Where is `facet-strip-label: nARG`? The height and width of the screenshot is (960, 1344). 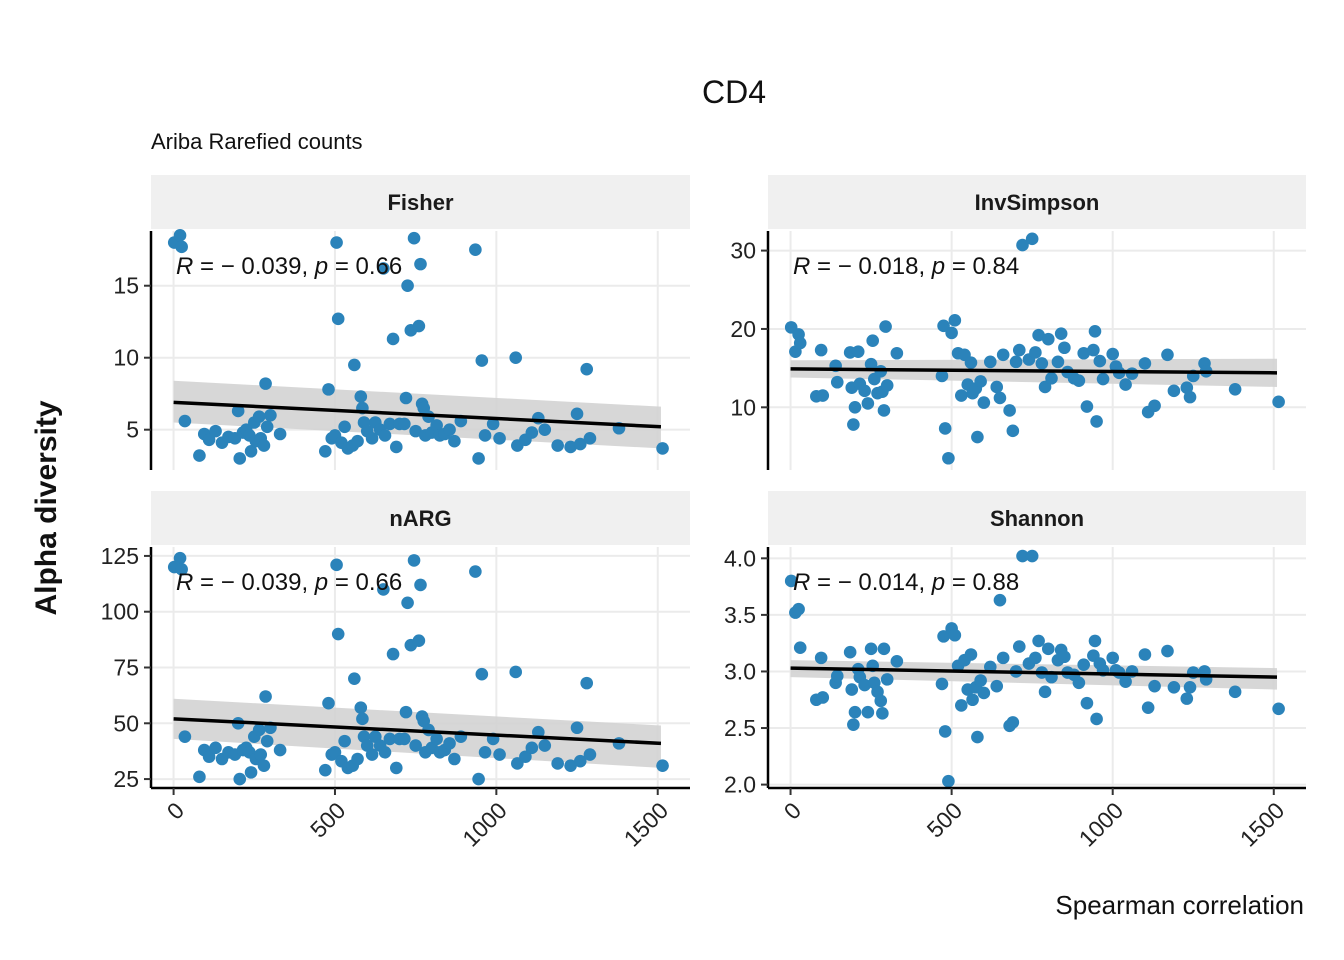
facet-strip-label: nARG is located at coordinates (420, 518).